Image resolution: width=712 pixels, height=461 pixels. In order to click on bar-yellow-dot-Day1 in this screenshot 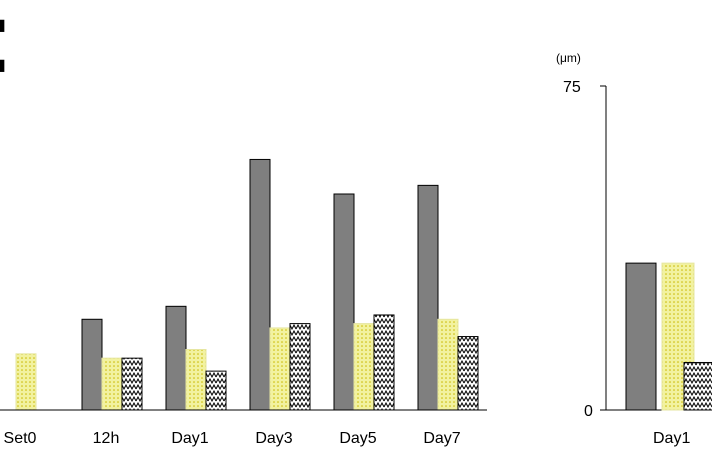, I will do `click(196, 380)`.